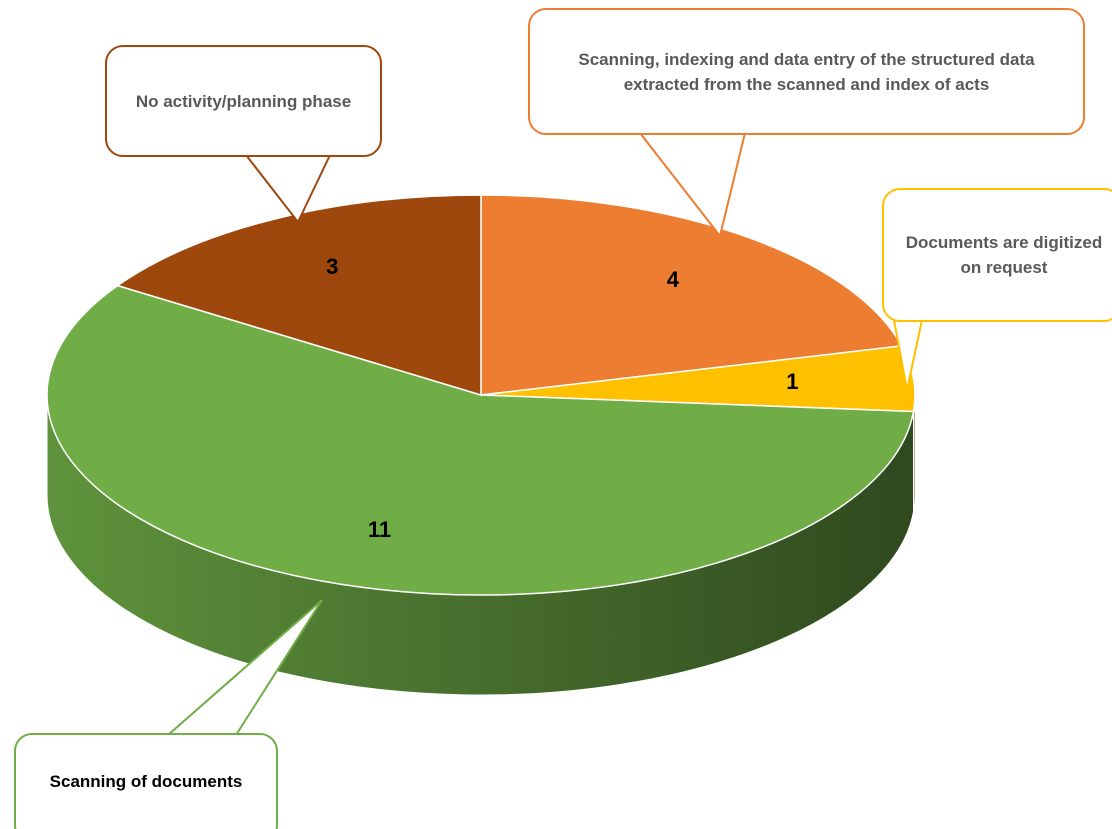 The height and width of the screenshot is (829, 1112). I want to click on value-label: 4, so click(673, 279).